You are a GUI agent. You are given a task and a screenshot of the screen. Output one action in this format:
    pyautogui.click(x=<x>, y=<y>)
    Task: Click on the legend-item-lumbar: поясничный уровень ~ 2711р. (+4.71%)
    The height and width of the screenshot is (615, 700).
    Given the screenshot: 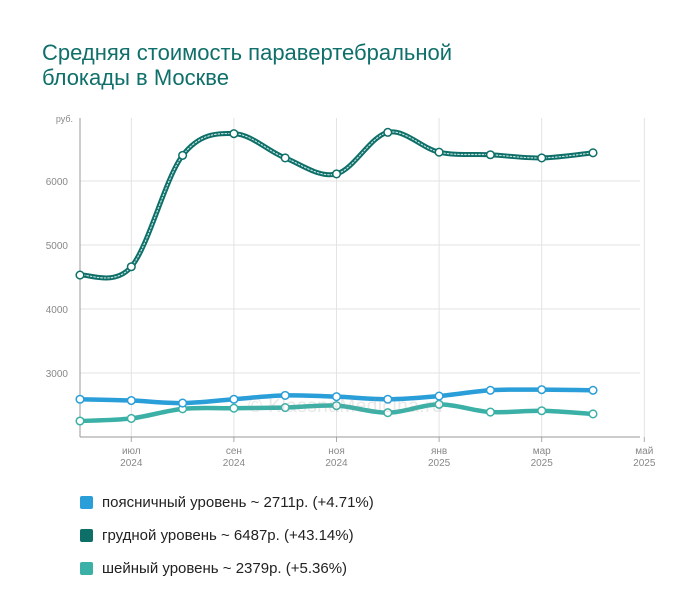 What is the action you would take?
    pyautogui.click(x=227, y=502)
    